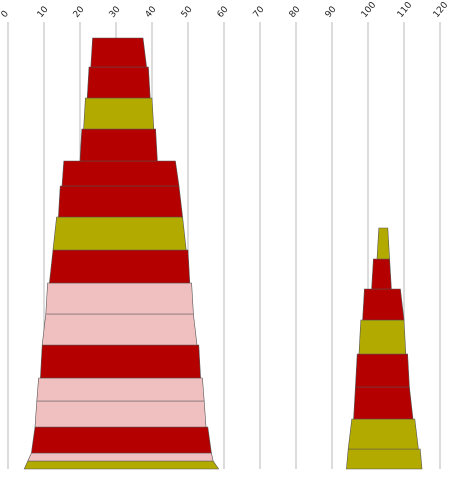 Image resolution: width=452 pixels, height=477 pixels. Describe the element at coordinates (151, 12) in the screenshot. I see `x-tick-label: 40` at that location.